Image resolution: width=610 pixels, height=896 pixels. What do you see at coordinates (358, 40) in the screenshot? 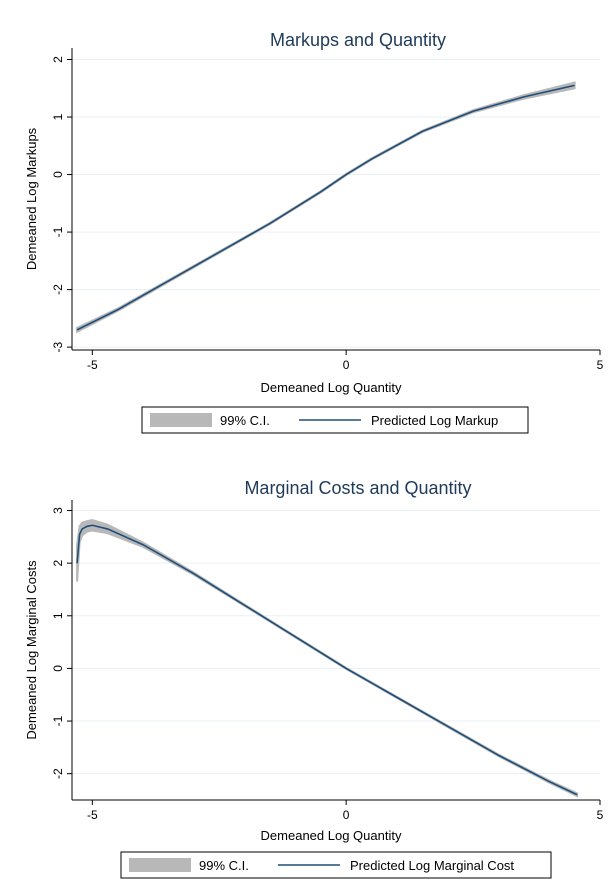
I see `chart-title: Markups and Quantity` at bounding box center [358, 40].